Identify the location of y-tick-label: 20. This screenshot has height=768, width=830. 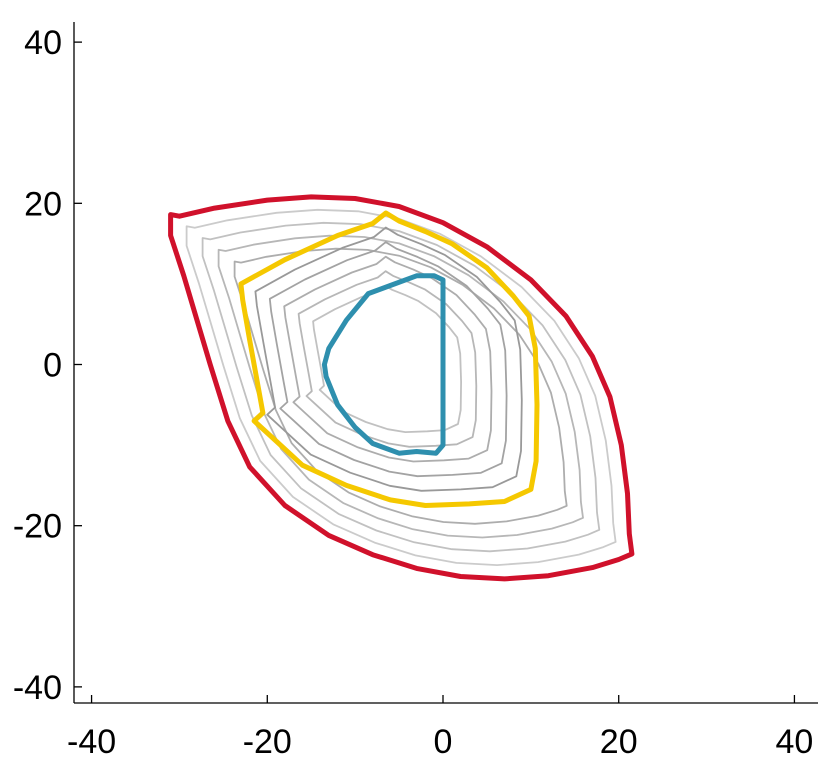
(43, 204).